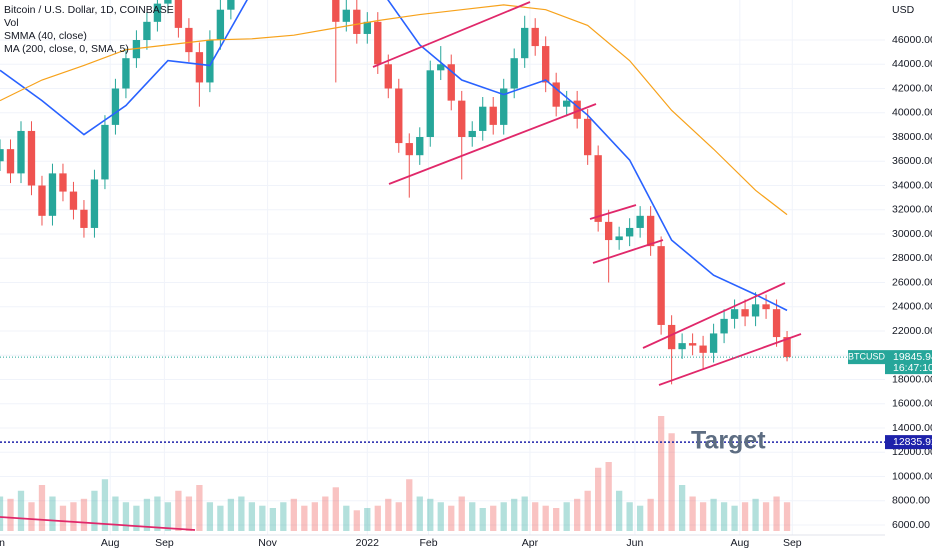  What do you see at coordinates (66, 49) in the screenshot?
I see `legend-entry: MA (200, close, 0, SMA, 5)` at bounding box center [66, 49].